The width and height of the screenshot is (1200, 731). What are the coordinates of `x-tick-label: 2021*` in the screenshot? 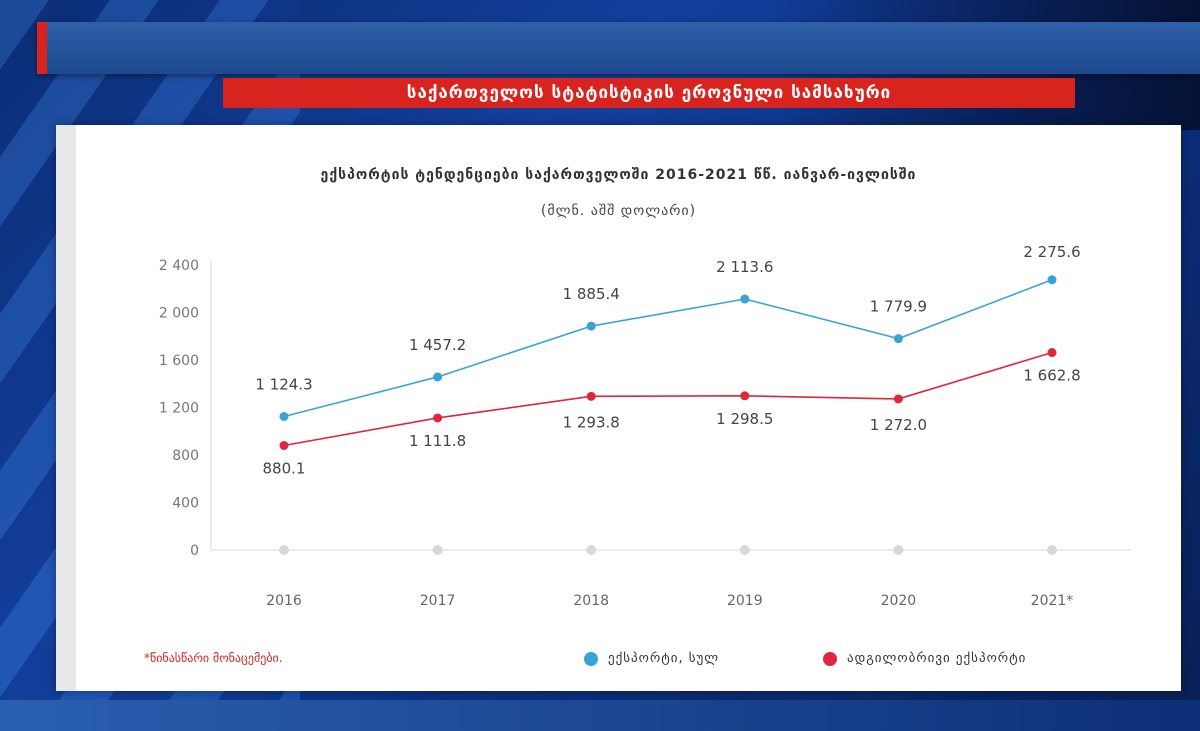 It's located at (1052, 601).